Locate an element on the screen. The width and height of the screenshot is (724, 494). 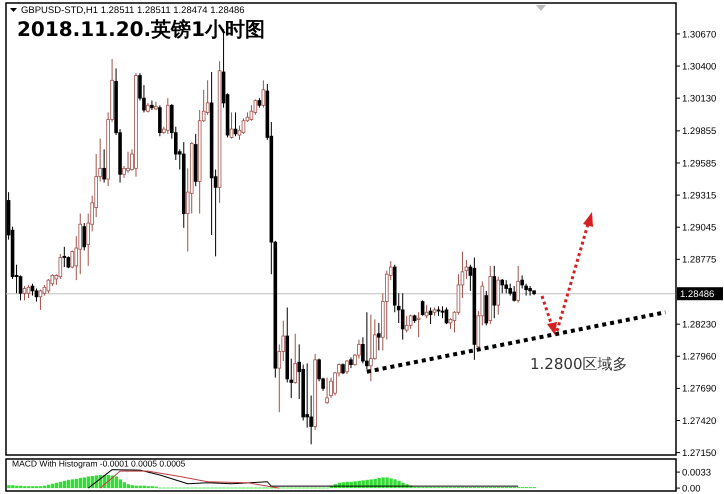
ref-line-label: 1.28486 is located at coordinates (697, 294).